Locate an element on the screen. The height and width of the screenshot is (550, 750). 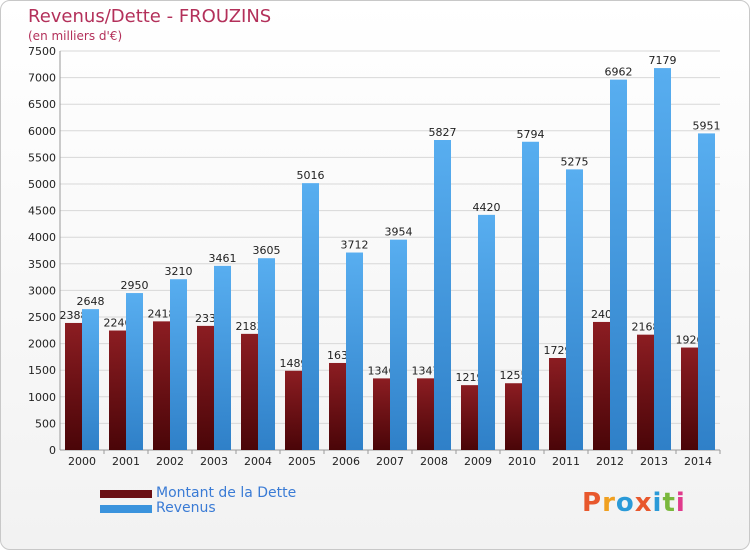
value-label-dette: 1926 is located at coordinates (690, 340).